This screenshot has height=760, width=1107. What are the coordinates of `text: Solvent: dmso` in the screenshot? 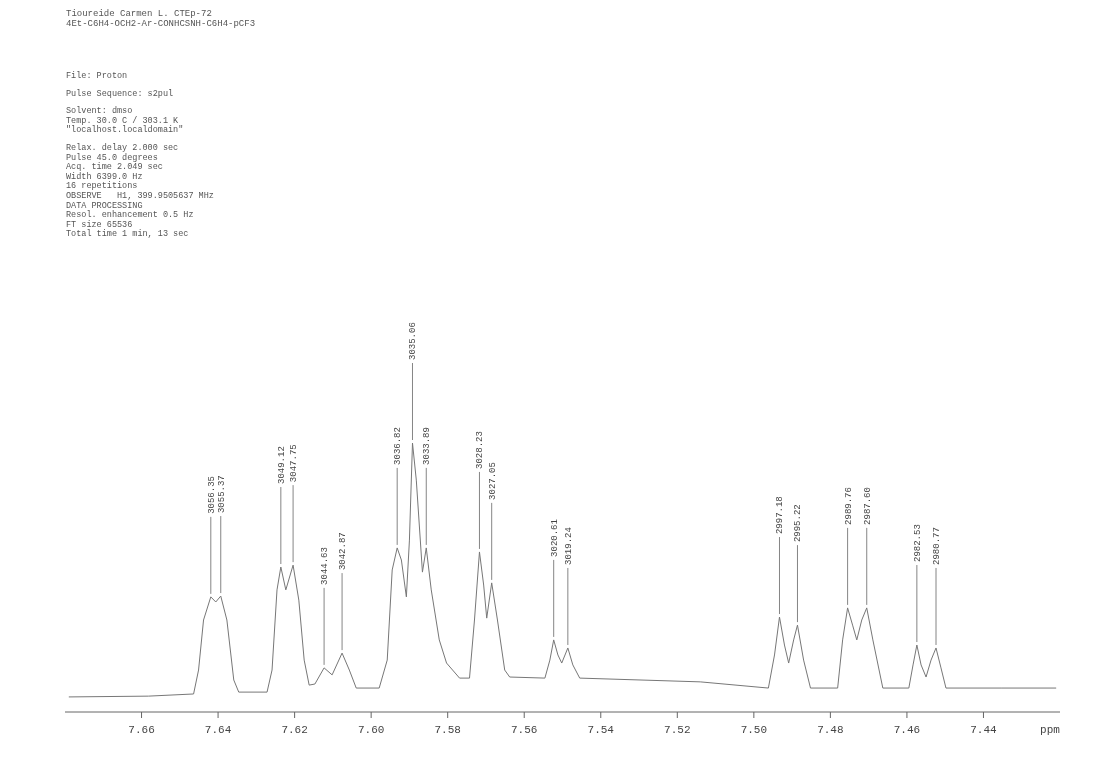 It's located at (99, 111).